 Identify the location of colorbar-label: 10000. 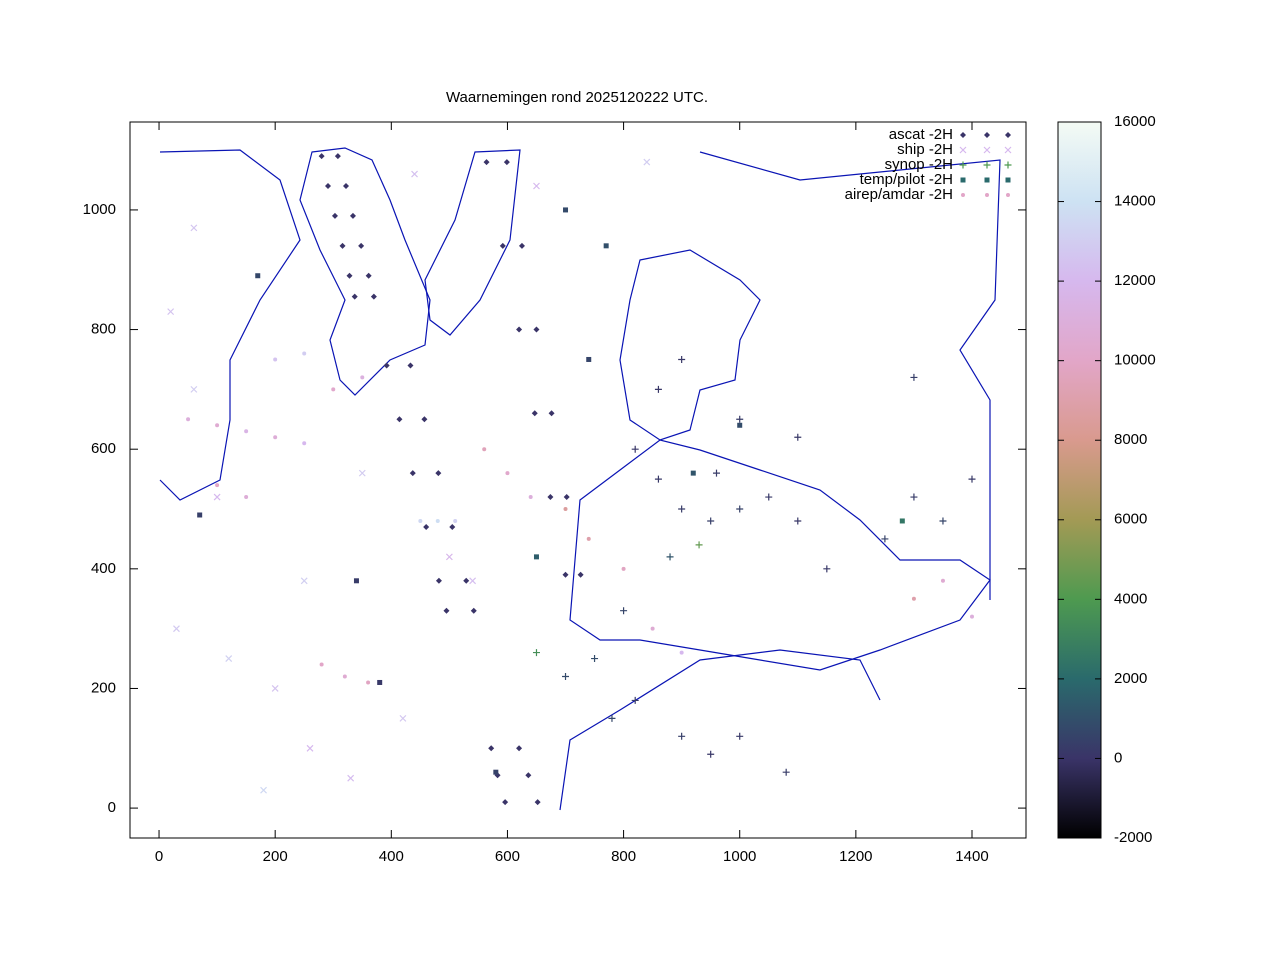
(1135, 360).